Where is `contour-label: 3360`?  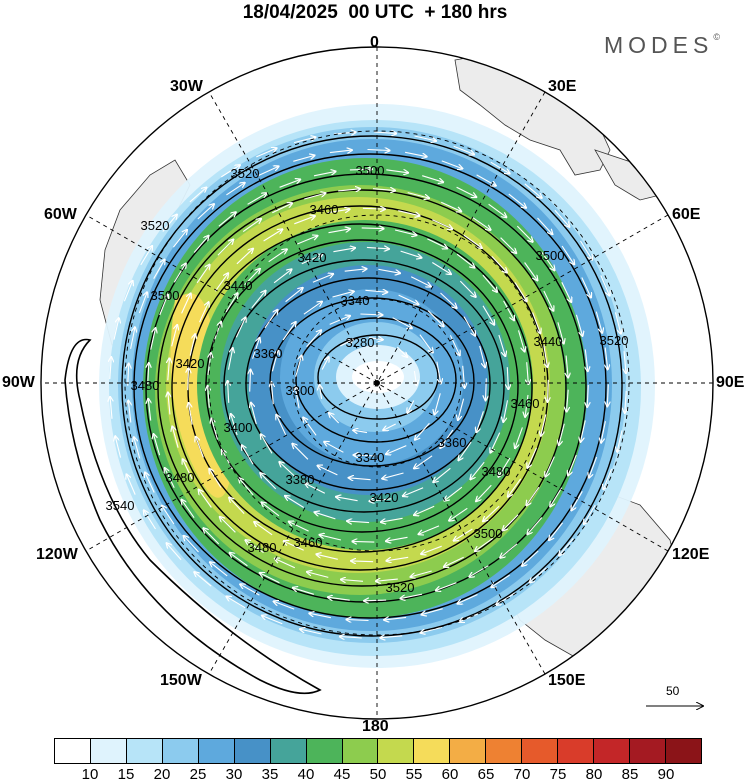 contour-label: 3360 is located at coordinates (452, 442).